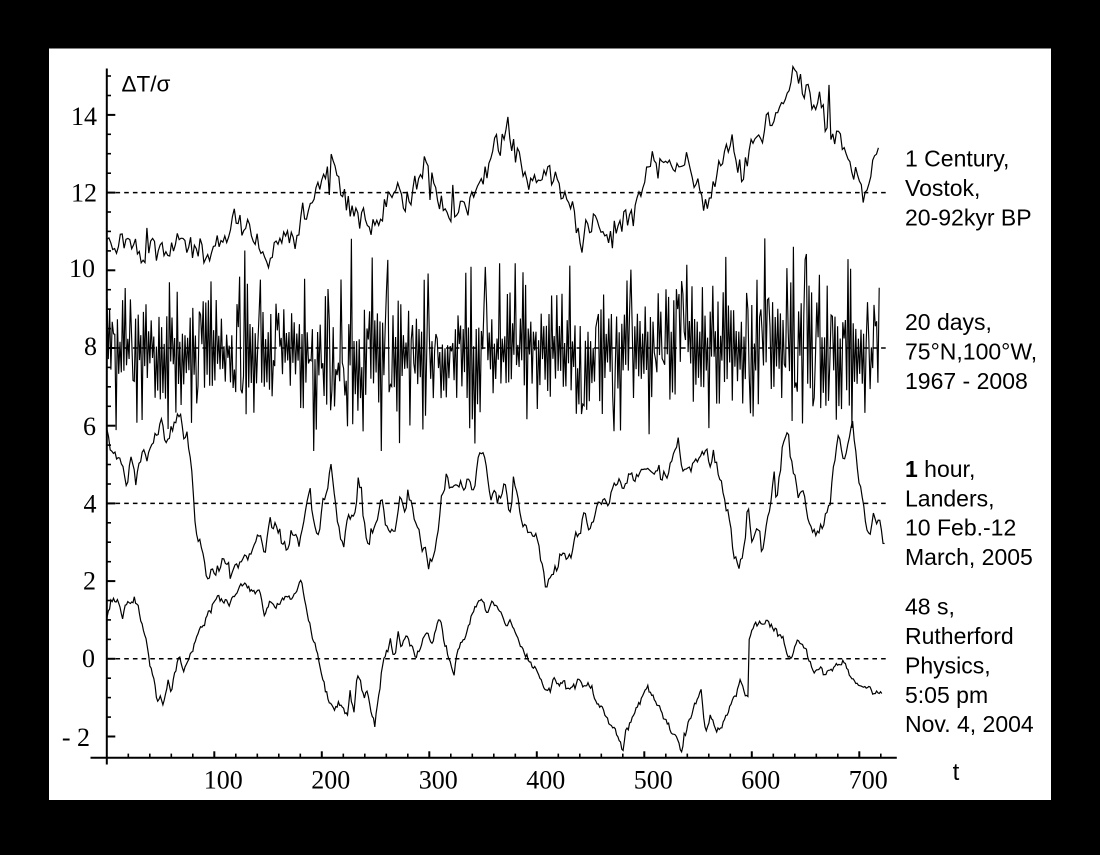  I want to click on svg-text: 20-92kyr BP, so click(968, 217).